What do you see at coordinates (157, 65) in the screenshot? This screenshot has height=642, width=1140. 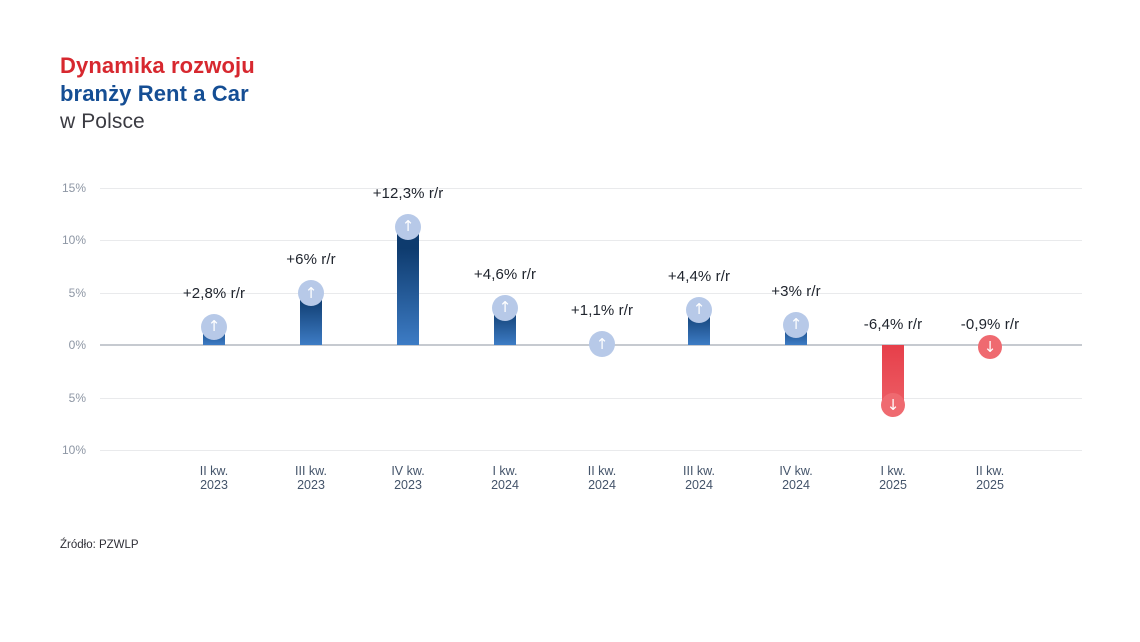 I see `chart-title-line-1: Dynamika rozwoju` at bounding box center [157, 65].